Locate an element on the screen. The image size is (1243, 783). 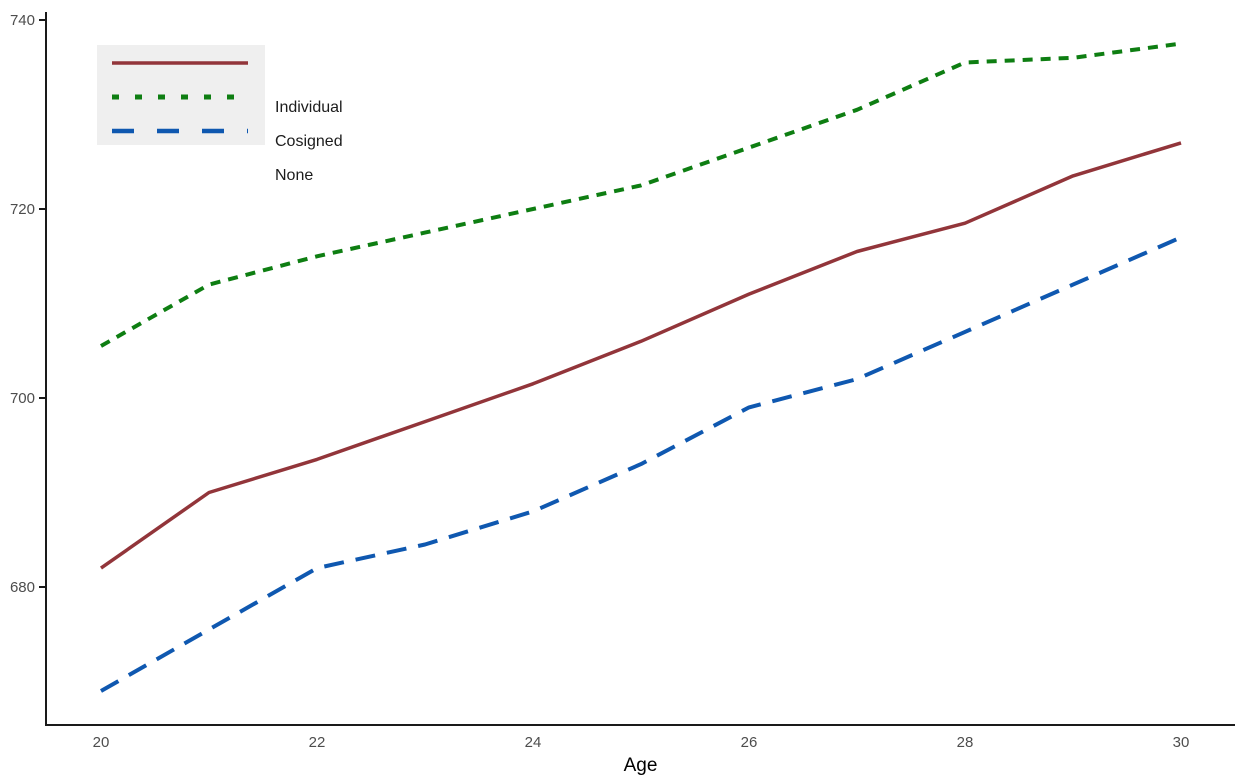
x-tick-label: 30 is located at coordinates (1181, 742).